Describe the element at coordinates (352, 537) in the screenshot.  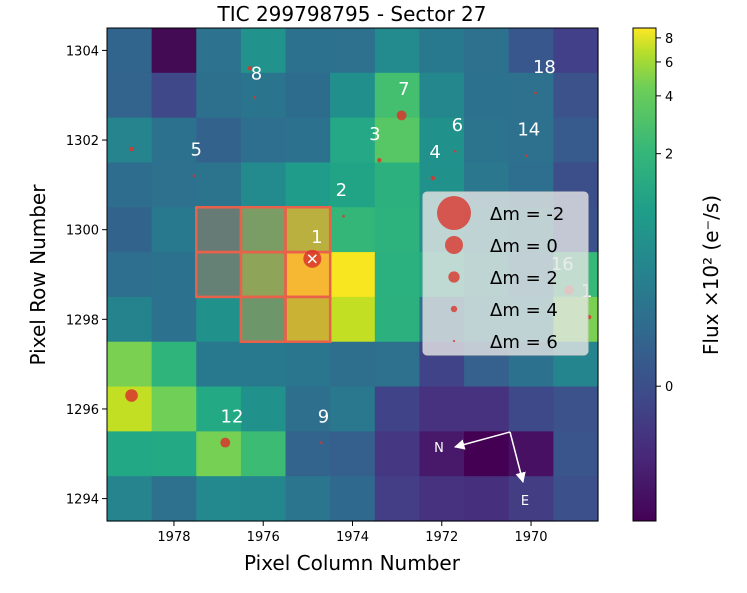
I see `x-tick-label: 1974` at that location.